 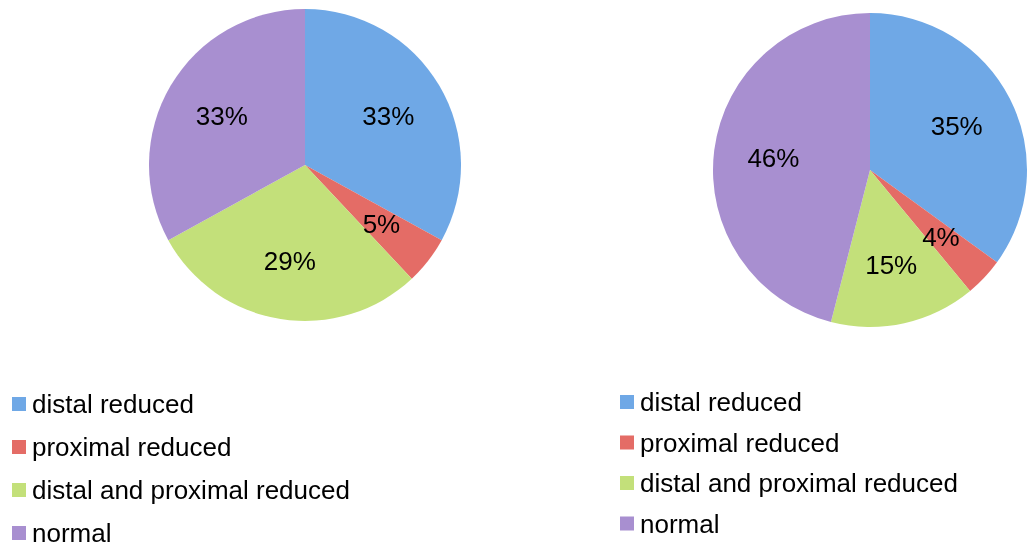 What do you see at coordinates (381, 224) in the screenshot?
I see `data-label: 5%` at bounding box center [381, 224].